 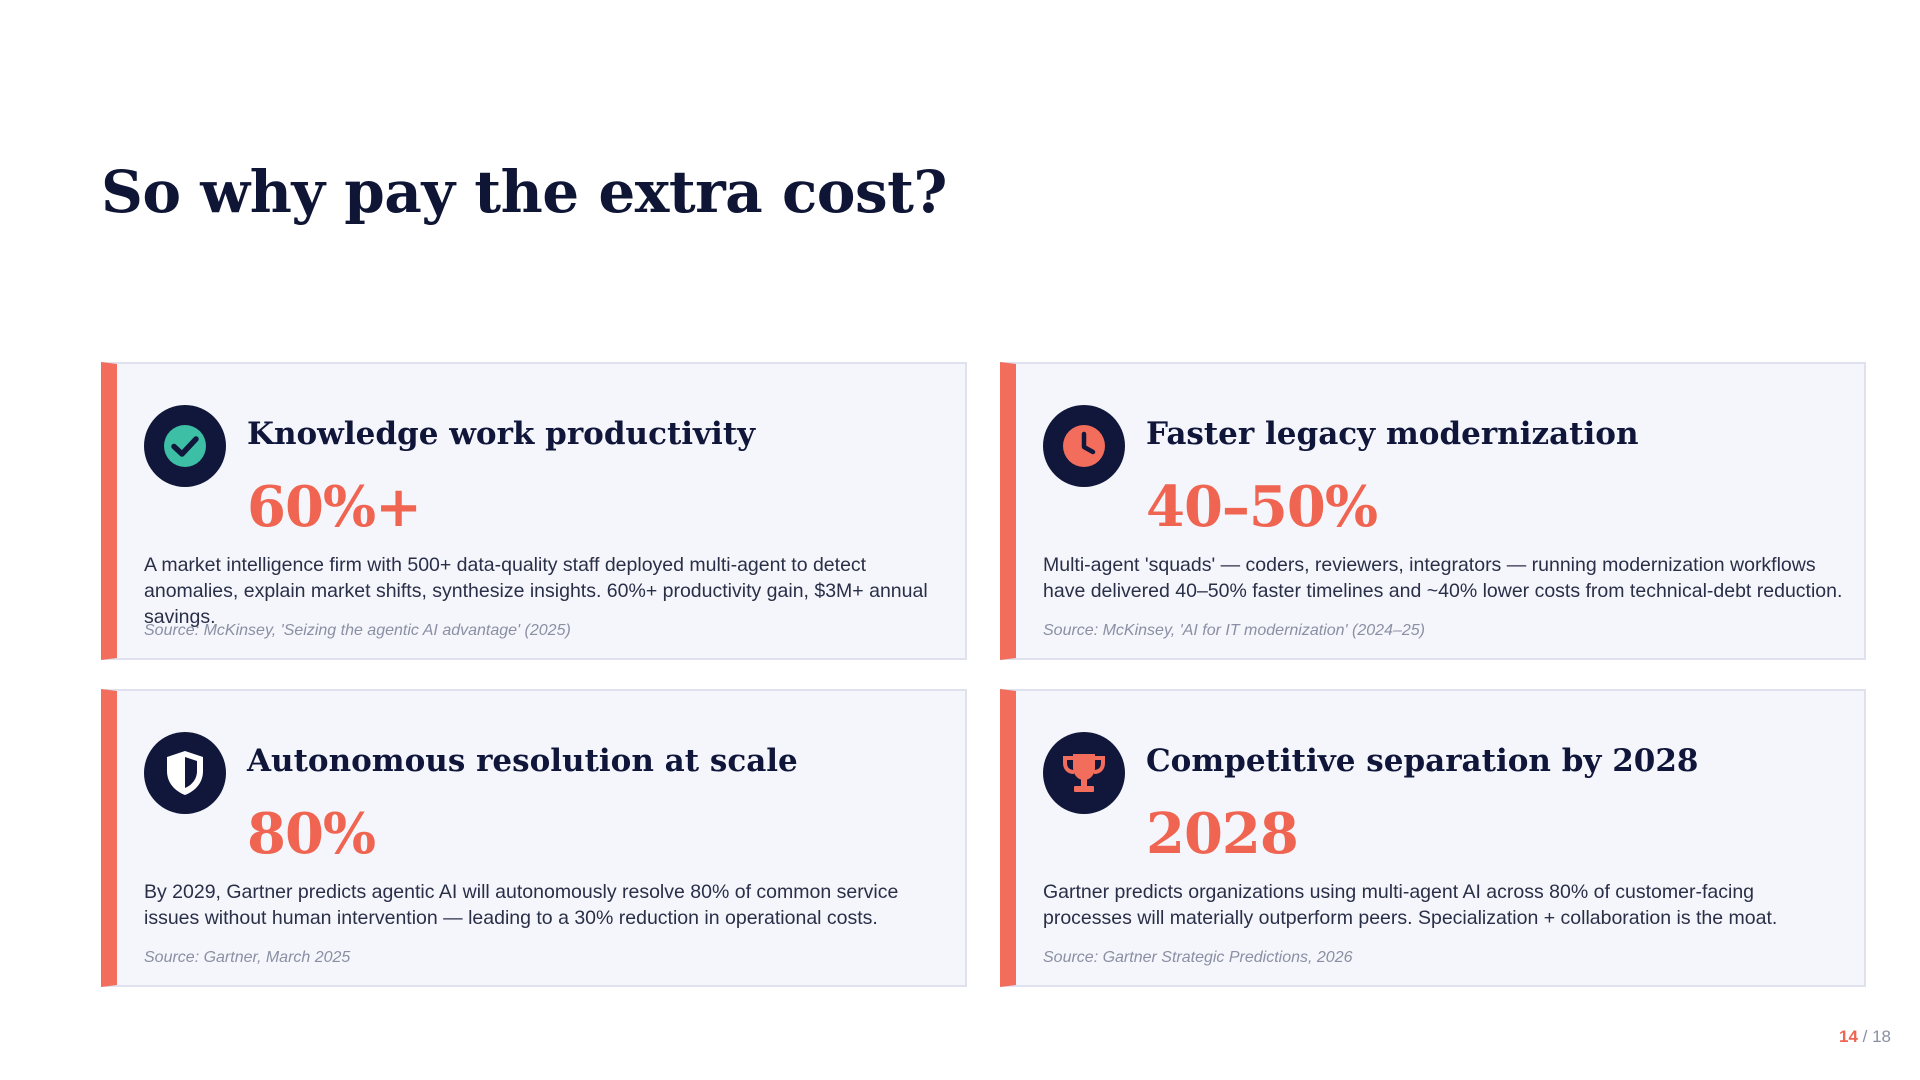 I want to click on card-title: Autonomous resolution at scale, so click(x=522, y=761).